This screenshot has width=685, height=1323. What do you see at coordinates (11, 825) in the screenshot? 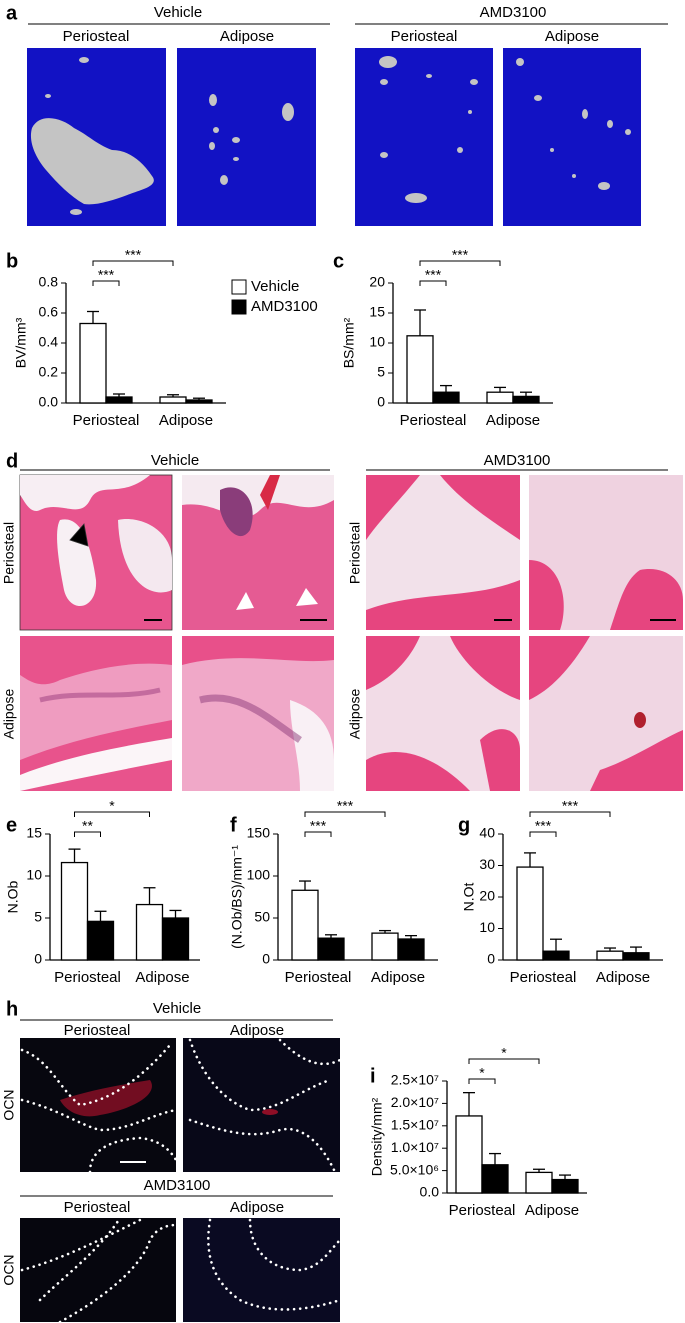
I see `panel-letter: e` at bounding box center [11, 825].